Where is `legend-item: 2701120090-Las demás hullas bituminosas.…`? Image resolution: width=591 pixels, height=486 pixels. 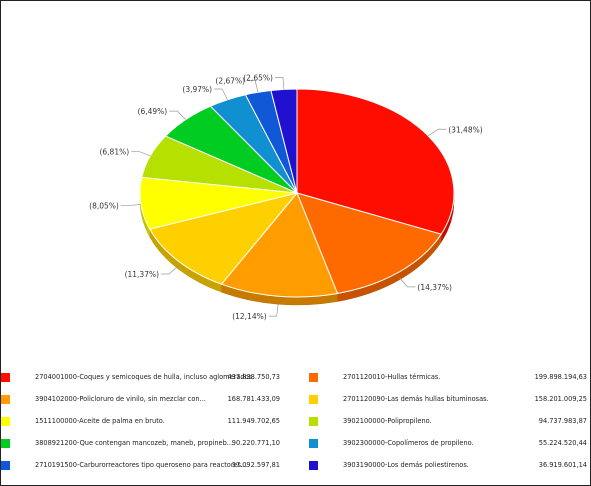
legend-item: 2701120090-Las demás hullas bituminosas.… is located at coordinates (448, 399).